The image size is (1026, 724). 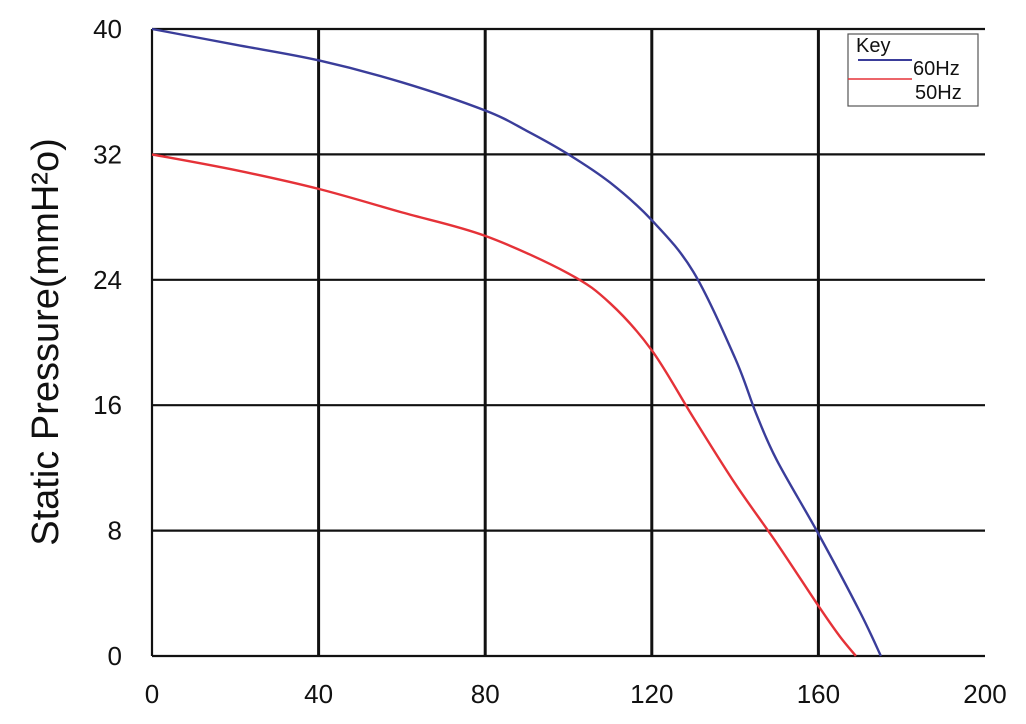 What do you see at coordinates (485, 694) in the screenshot?
I see `x-tick-label: 80` at bounding box center [485, 694].